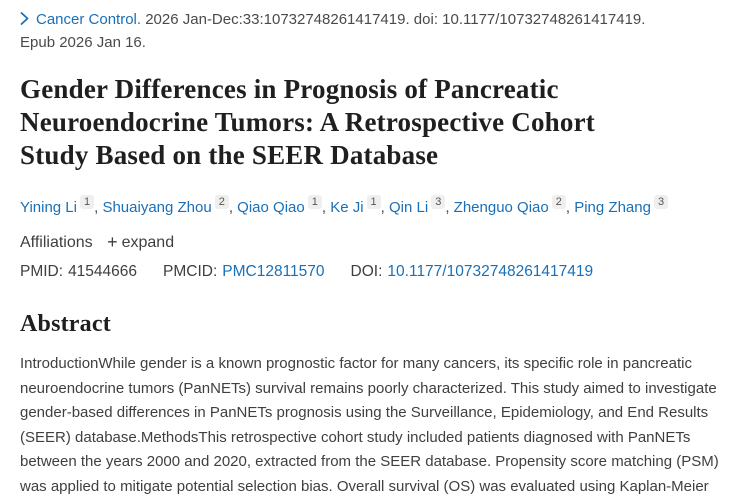 This screenshot has height=500, width=750. Describe the element at coordinates (48, 207) in the screenshot. I see `author-link: Yining Li` at that location.